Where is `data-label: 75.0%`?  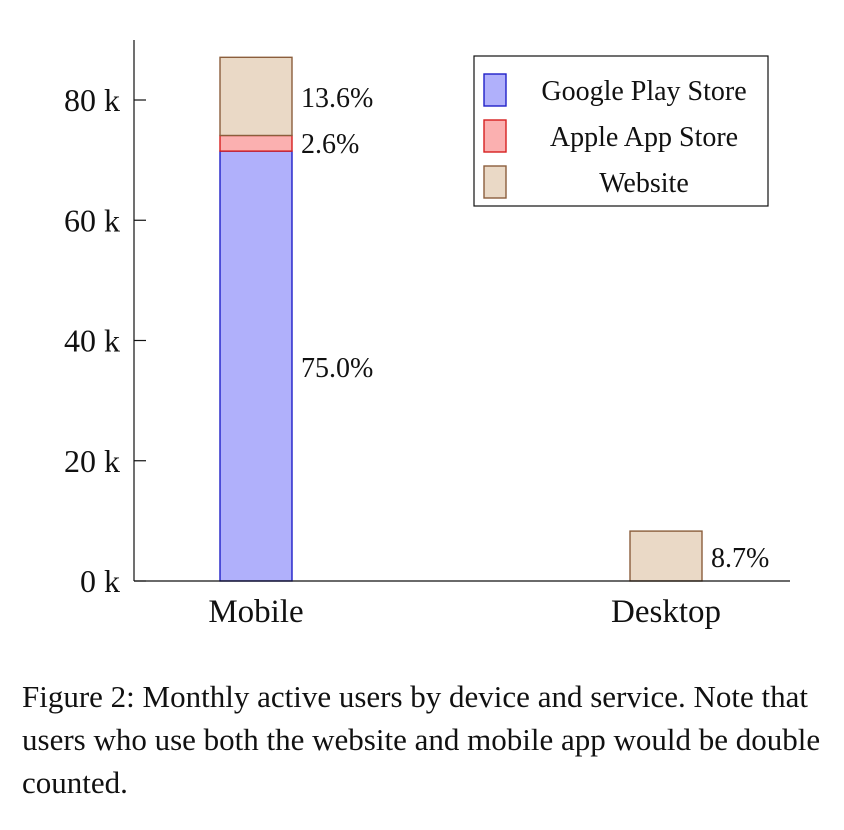
data-label: 75.0% is located at coordinates (337, 368).